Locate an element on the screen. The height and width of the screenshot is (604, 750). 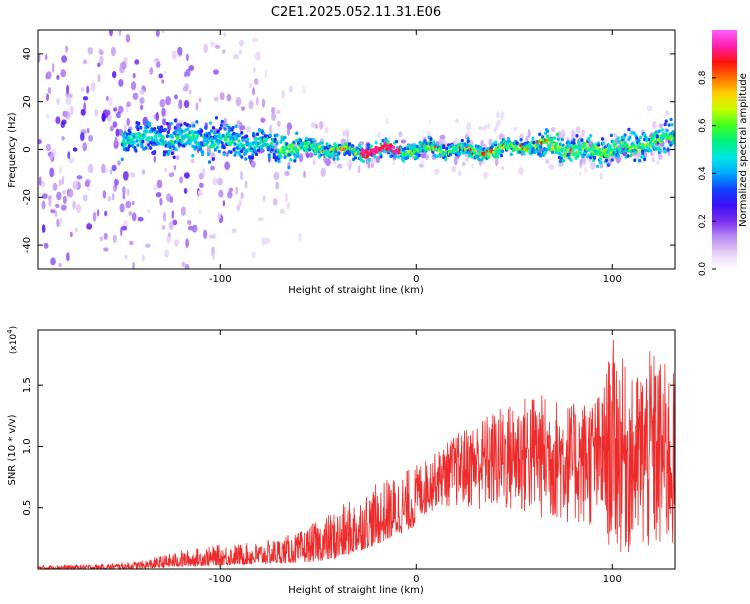
spectrogram-x-axis-label: Height of straight line (km) is located at coordinates (356, 290).